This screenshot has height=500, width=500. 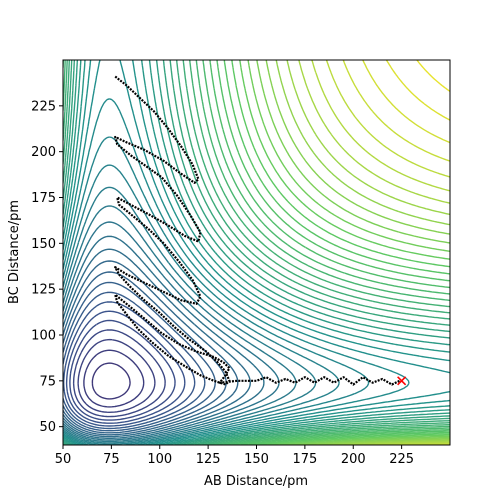 I want to click on y-tick-label: 150, so click(x=43, y=244).